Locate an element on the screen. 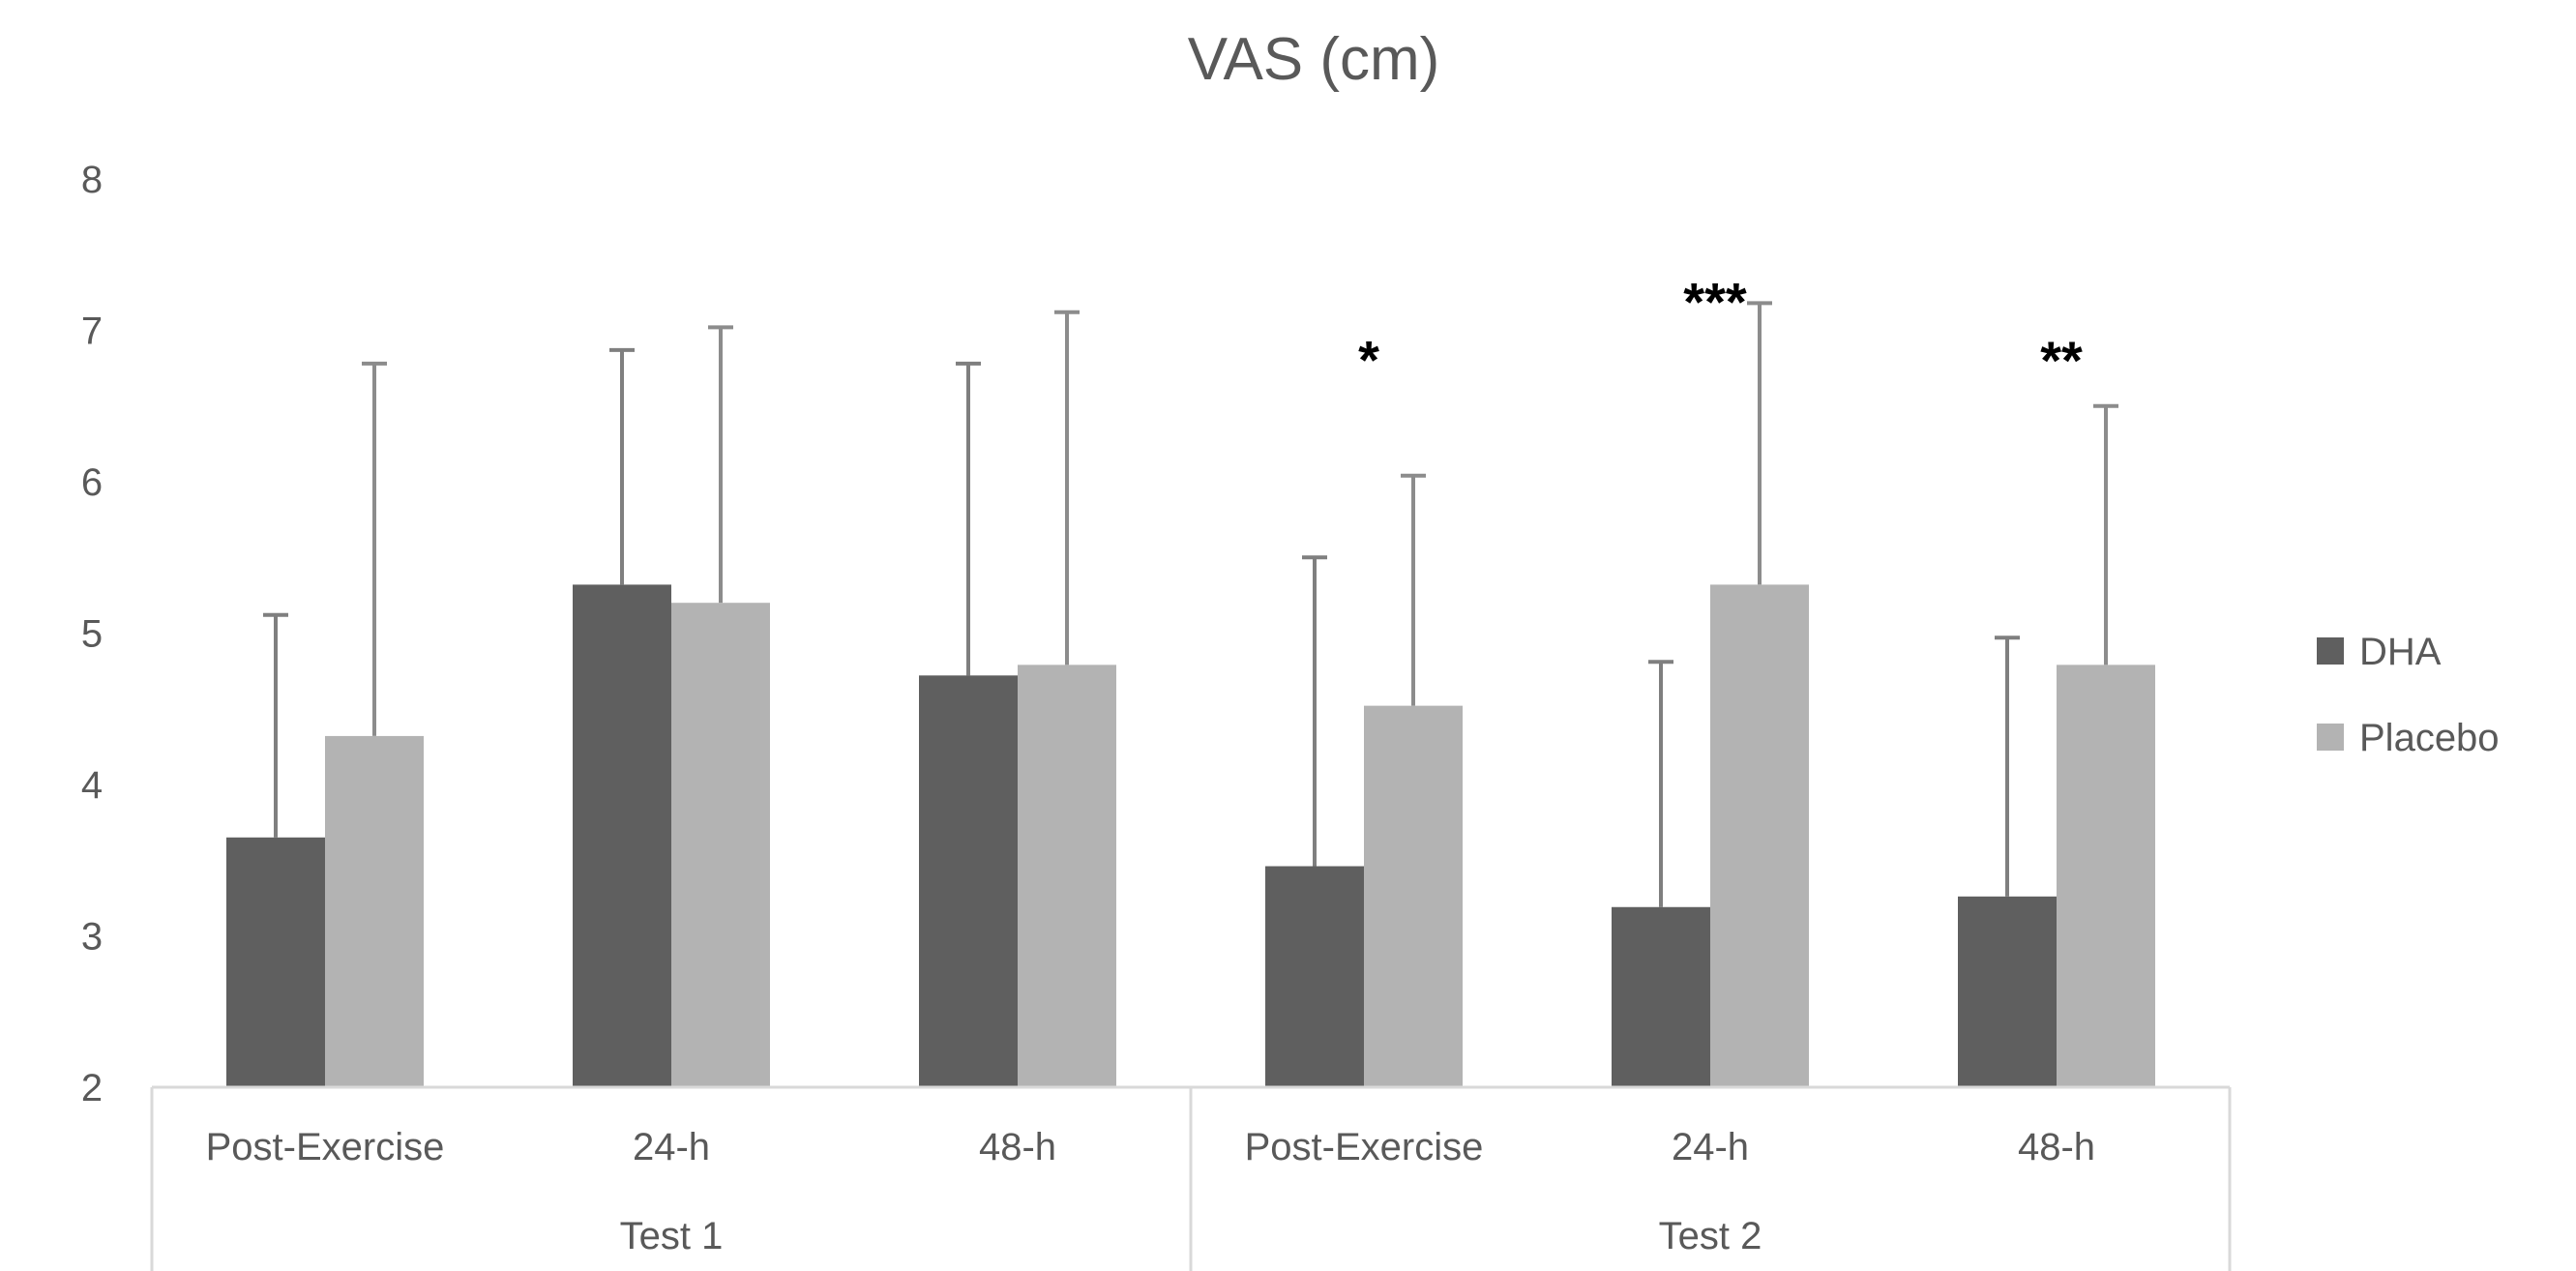  legend-label: DHA is located at coordinates (2400, 652).